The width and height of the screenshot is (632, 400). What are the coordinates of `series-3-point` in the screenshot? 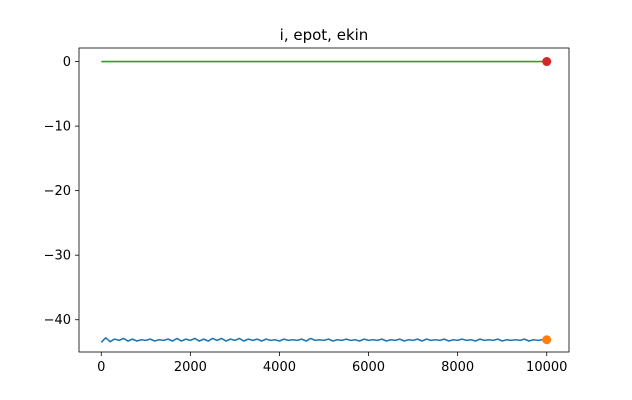 It's located at (547, 62).